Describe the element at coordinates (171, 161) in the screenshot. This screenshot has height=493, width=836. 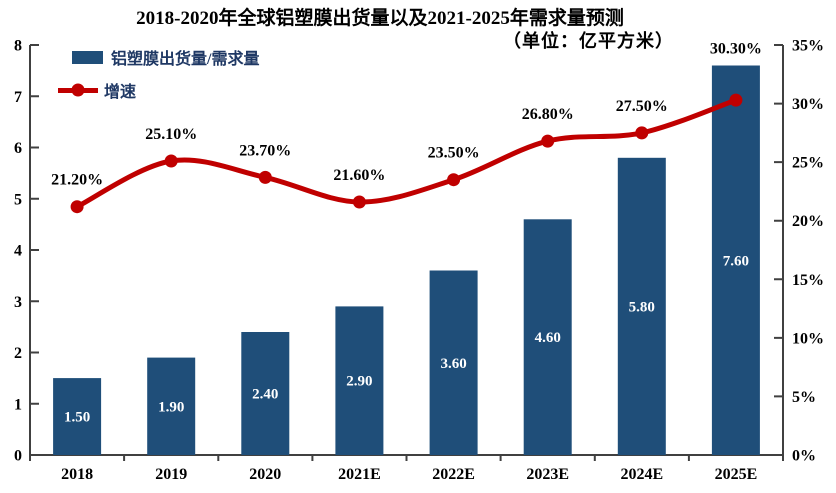
I see `growth-marker-2019` at that location.